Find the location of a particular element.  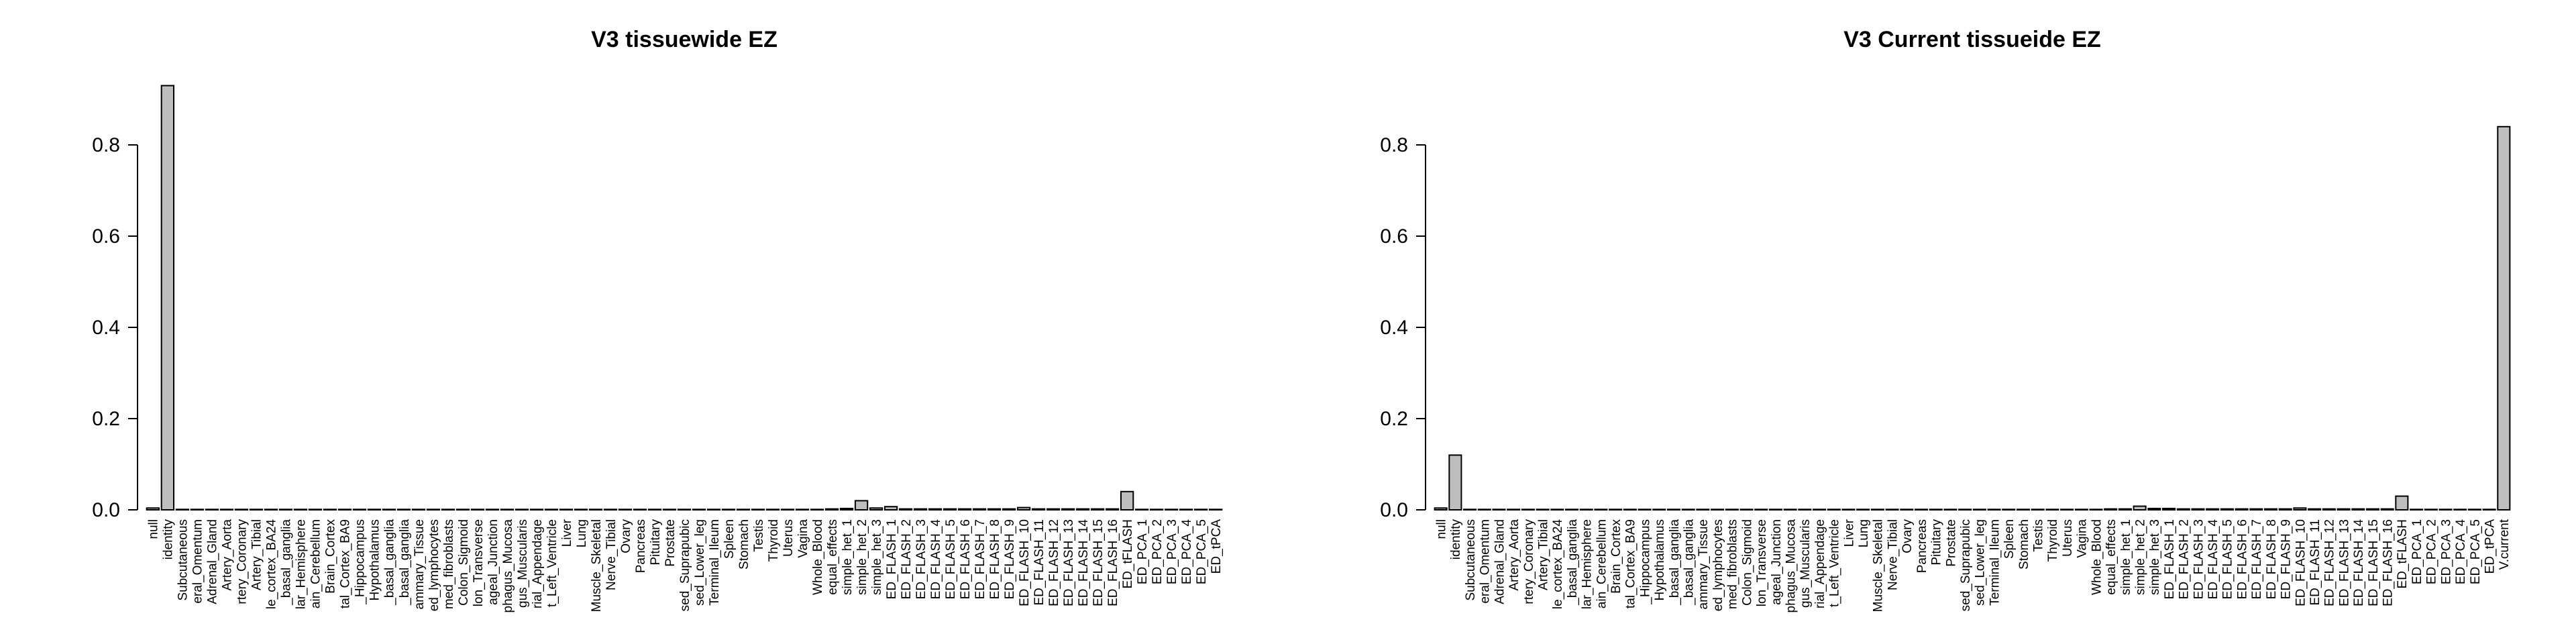

right-chart-title: V3 Current tissueide EZ is located at coordinates (1972, 39).